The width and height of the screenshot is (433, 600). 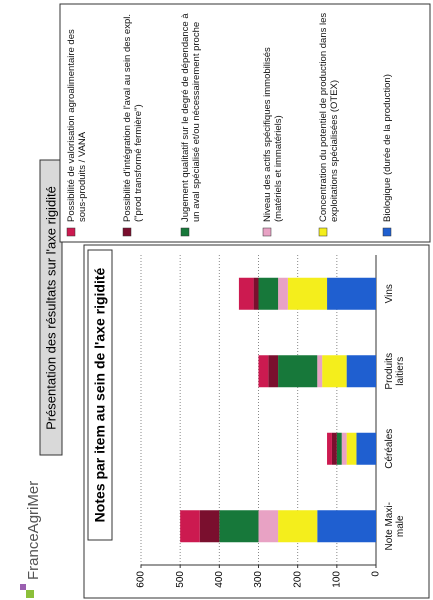 I want to click on chart-title-box, so click(x=100, y=395).